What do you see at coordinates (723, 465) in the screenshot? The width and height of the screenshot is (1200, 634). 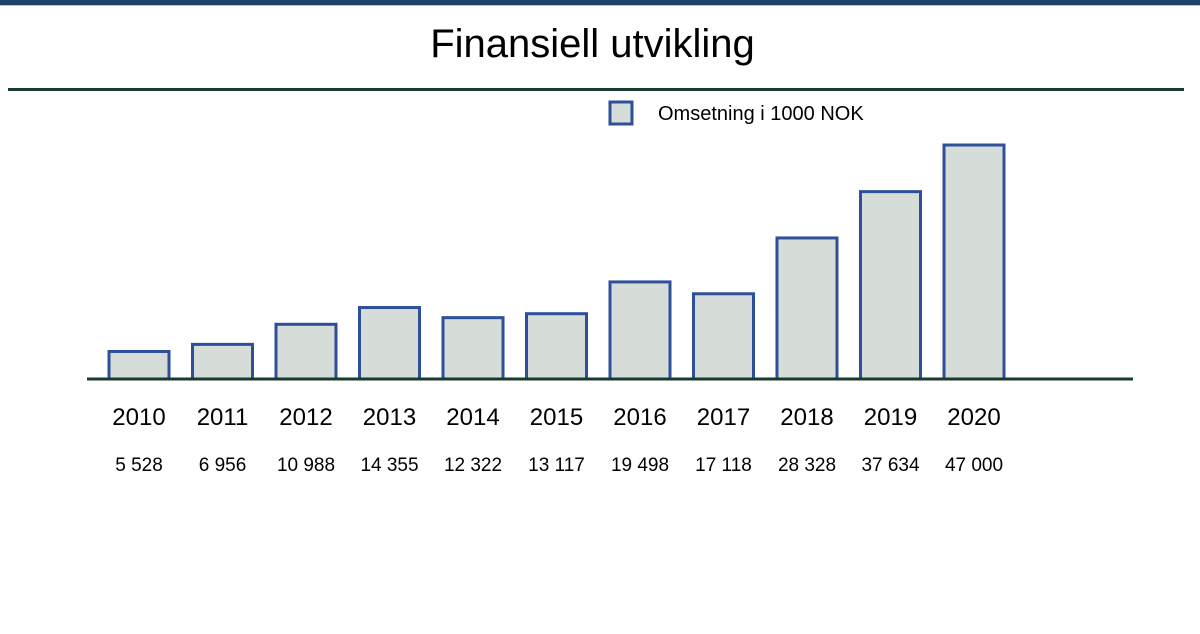 I see `value-label-2017: 17 118` at bounding box center [723, 465].